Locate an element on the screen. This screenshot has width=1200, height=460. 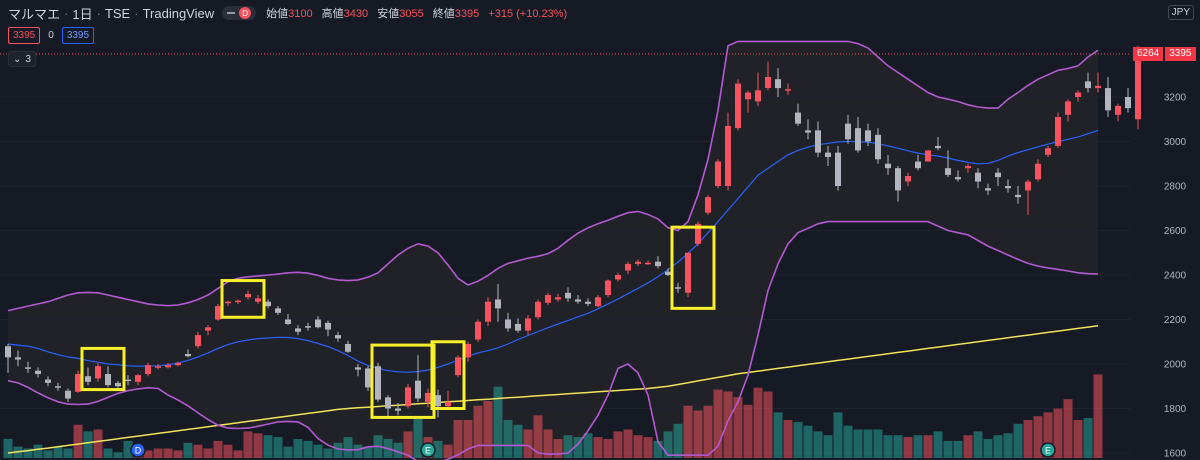
indicators-toggle-button: ⌄ 3 is located at coordinates (22, 59).